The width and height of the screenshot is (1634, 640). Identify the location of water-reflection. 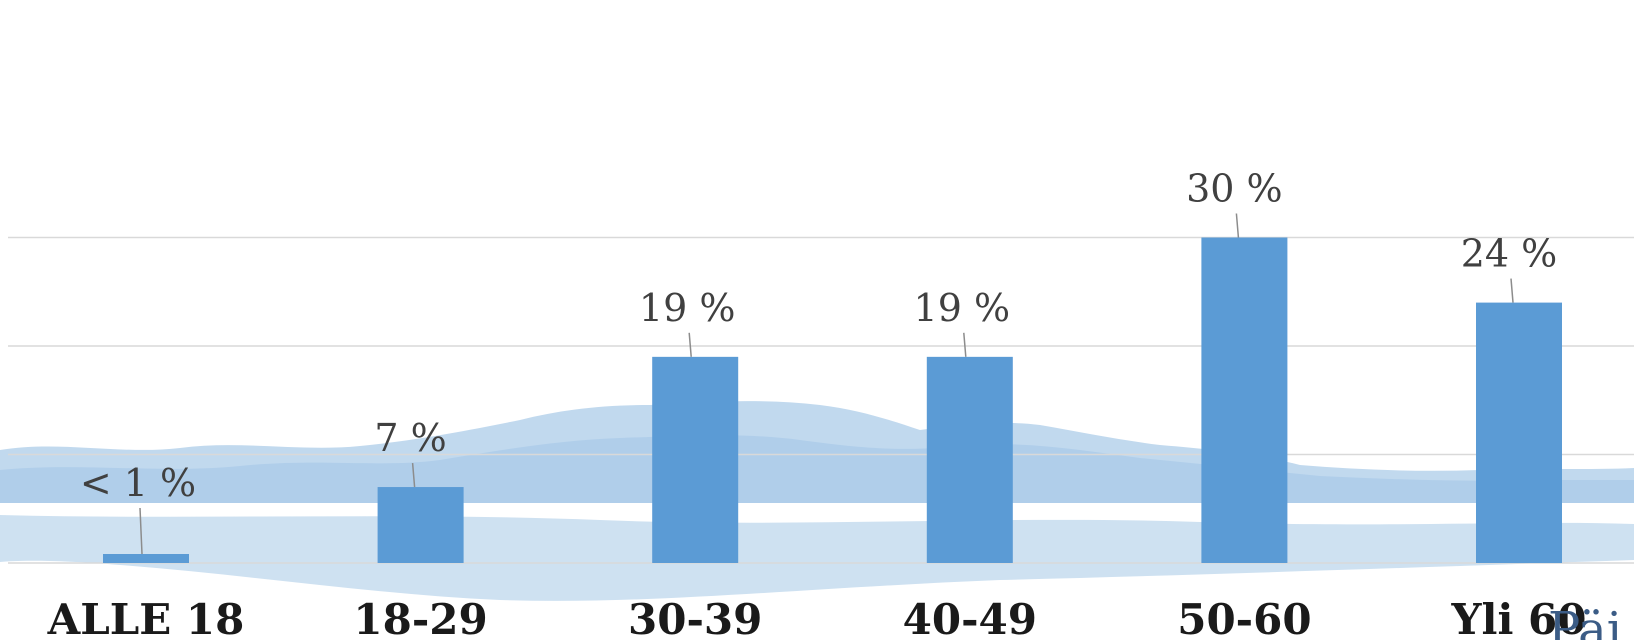
(817, 558).